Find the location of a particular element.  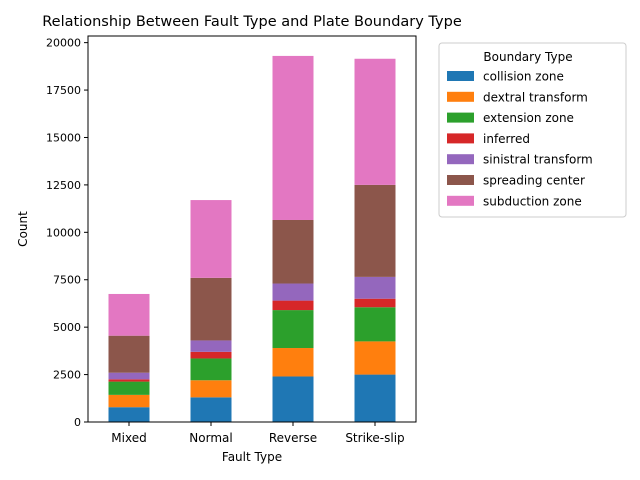

legend-label: sinistral transform is located at coordinates (538, 160).